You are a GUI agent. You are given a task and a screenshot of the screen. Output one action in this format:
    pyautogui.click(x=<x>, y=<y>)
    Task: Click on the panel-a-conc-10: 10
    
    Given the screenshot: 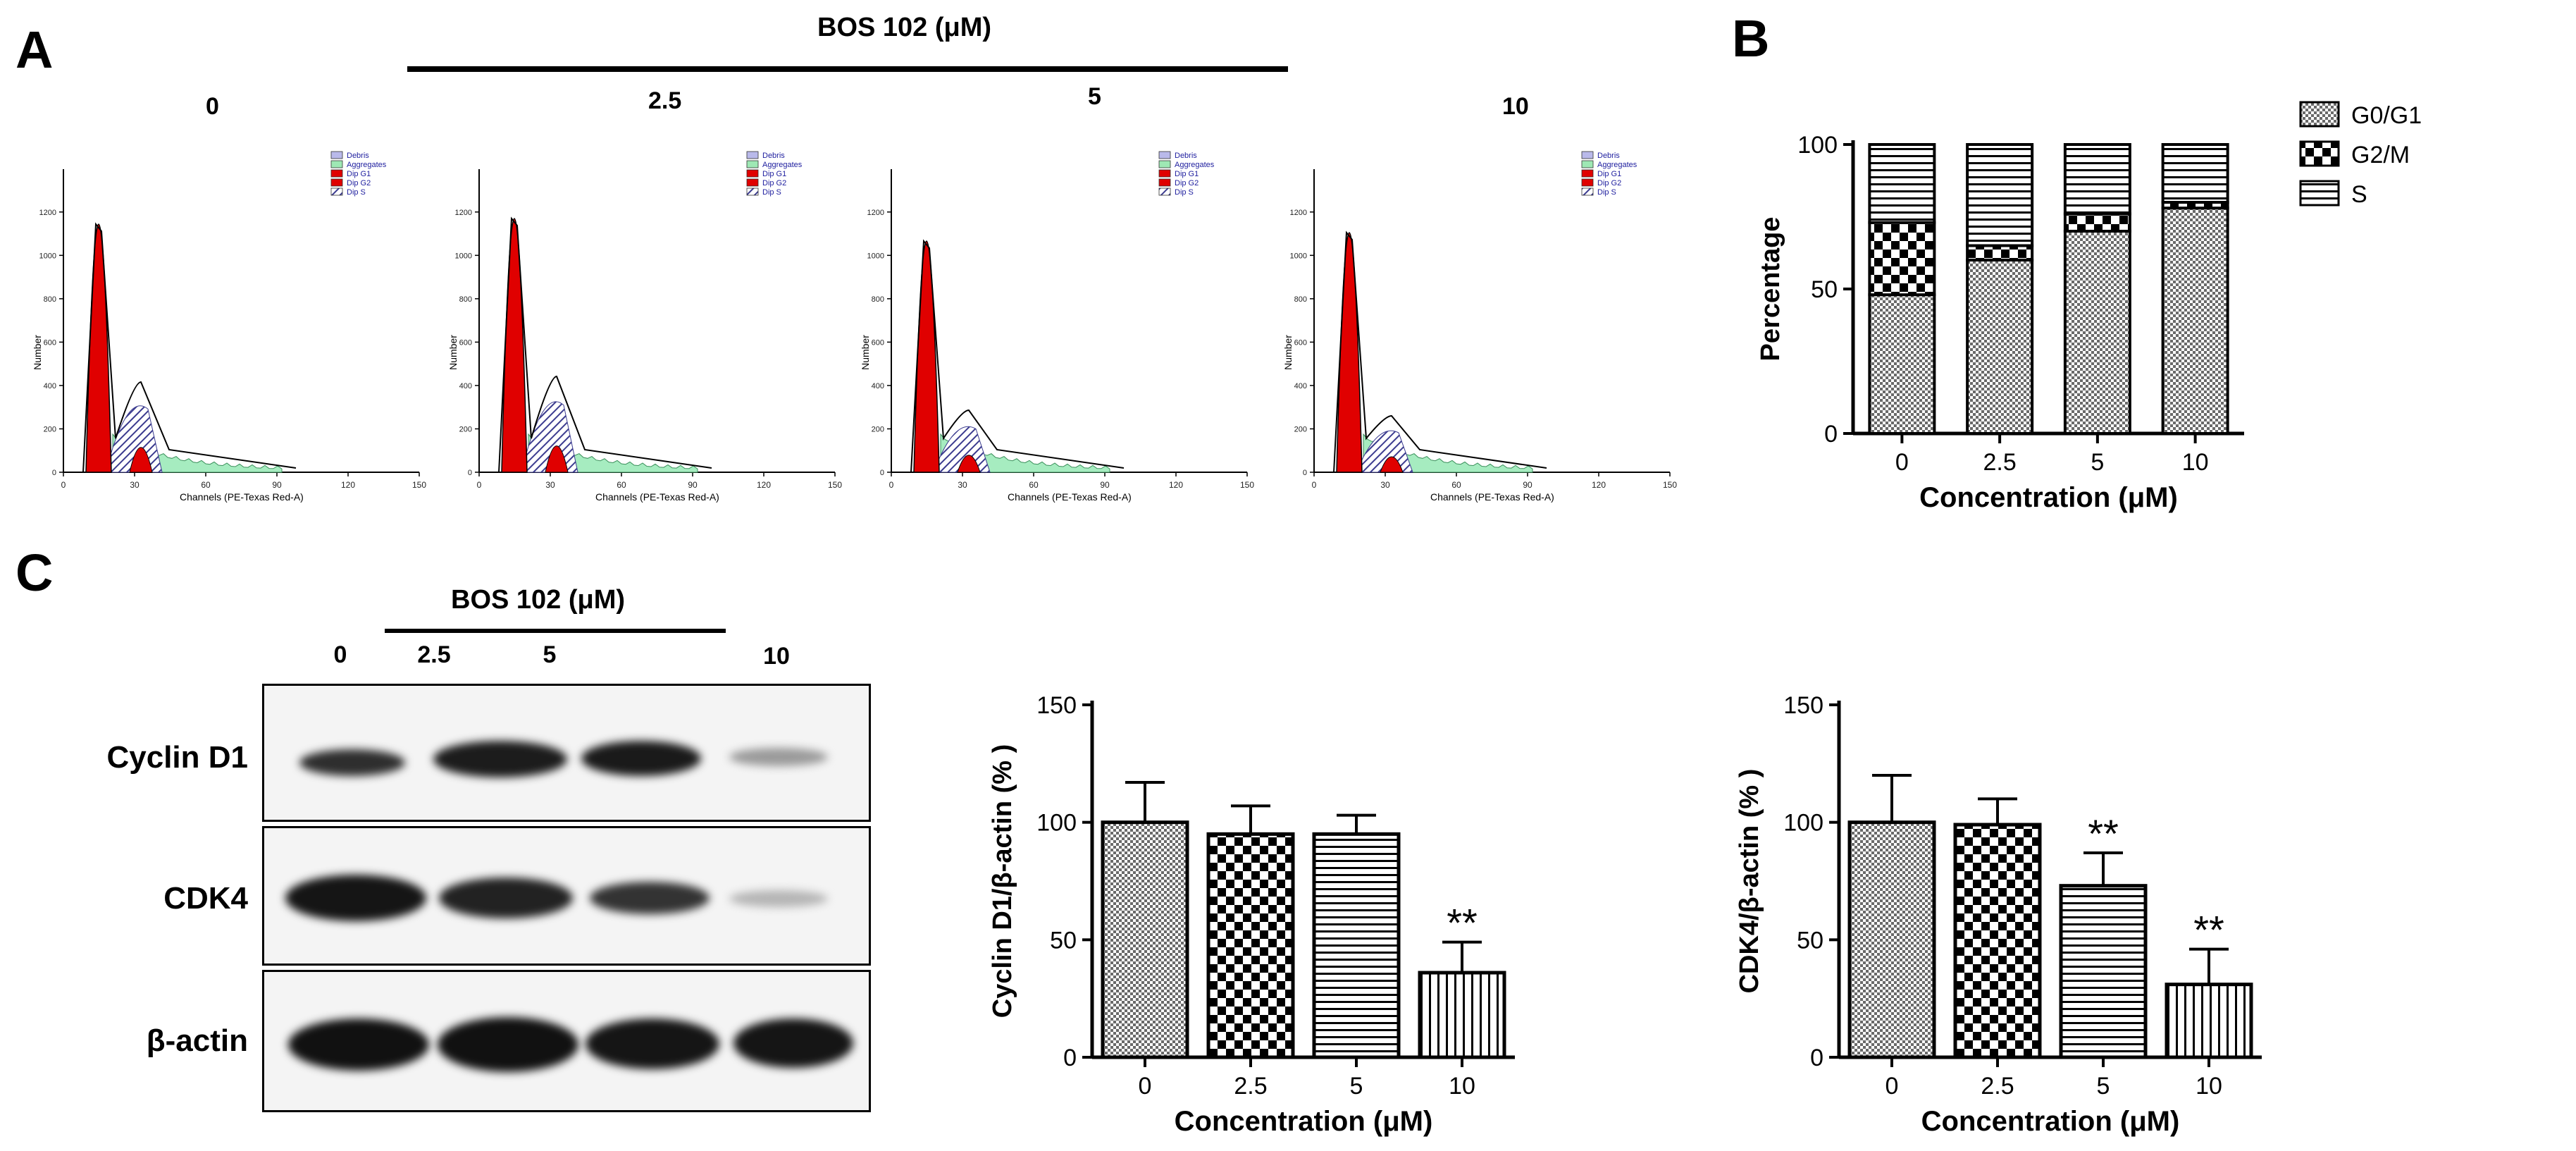 What is the action you would take?
    pyautogui.click(x=1515, y=106)
    